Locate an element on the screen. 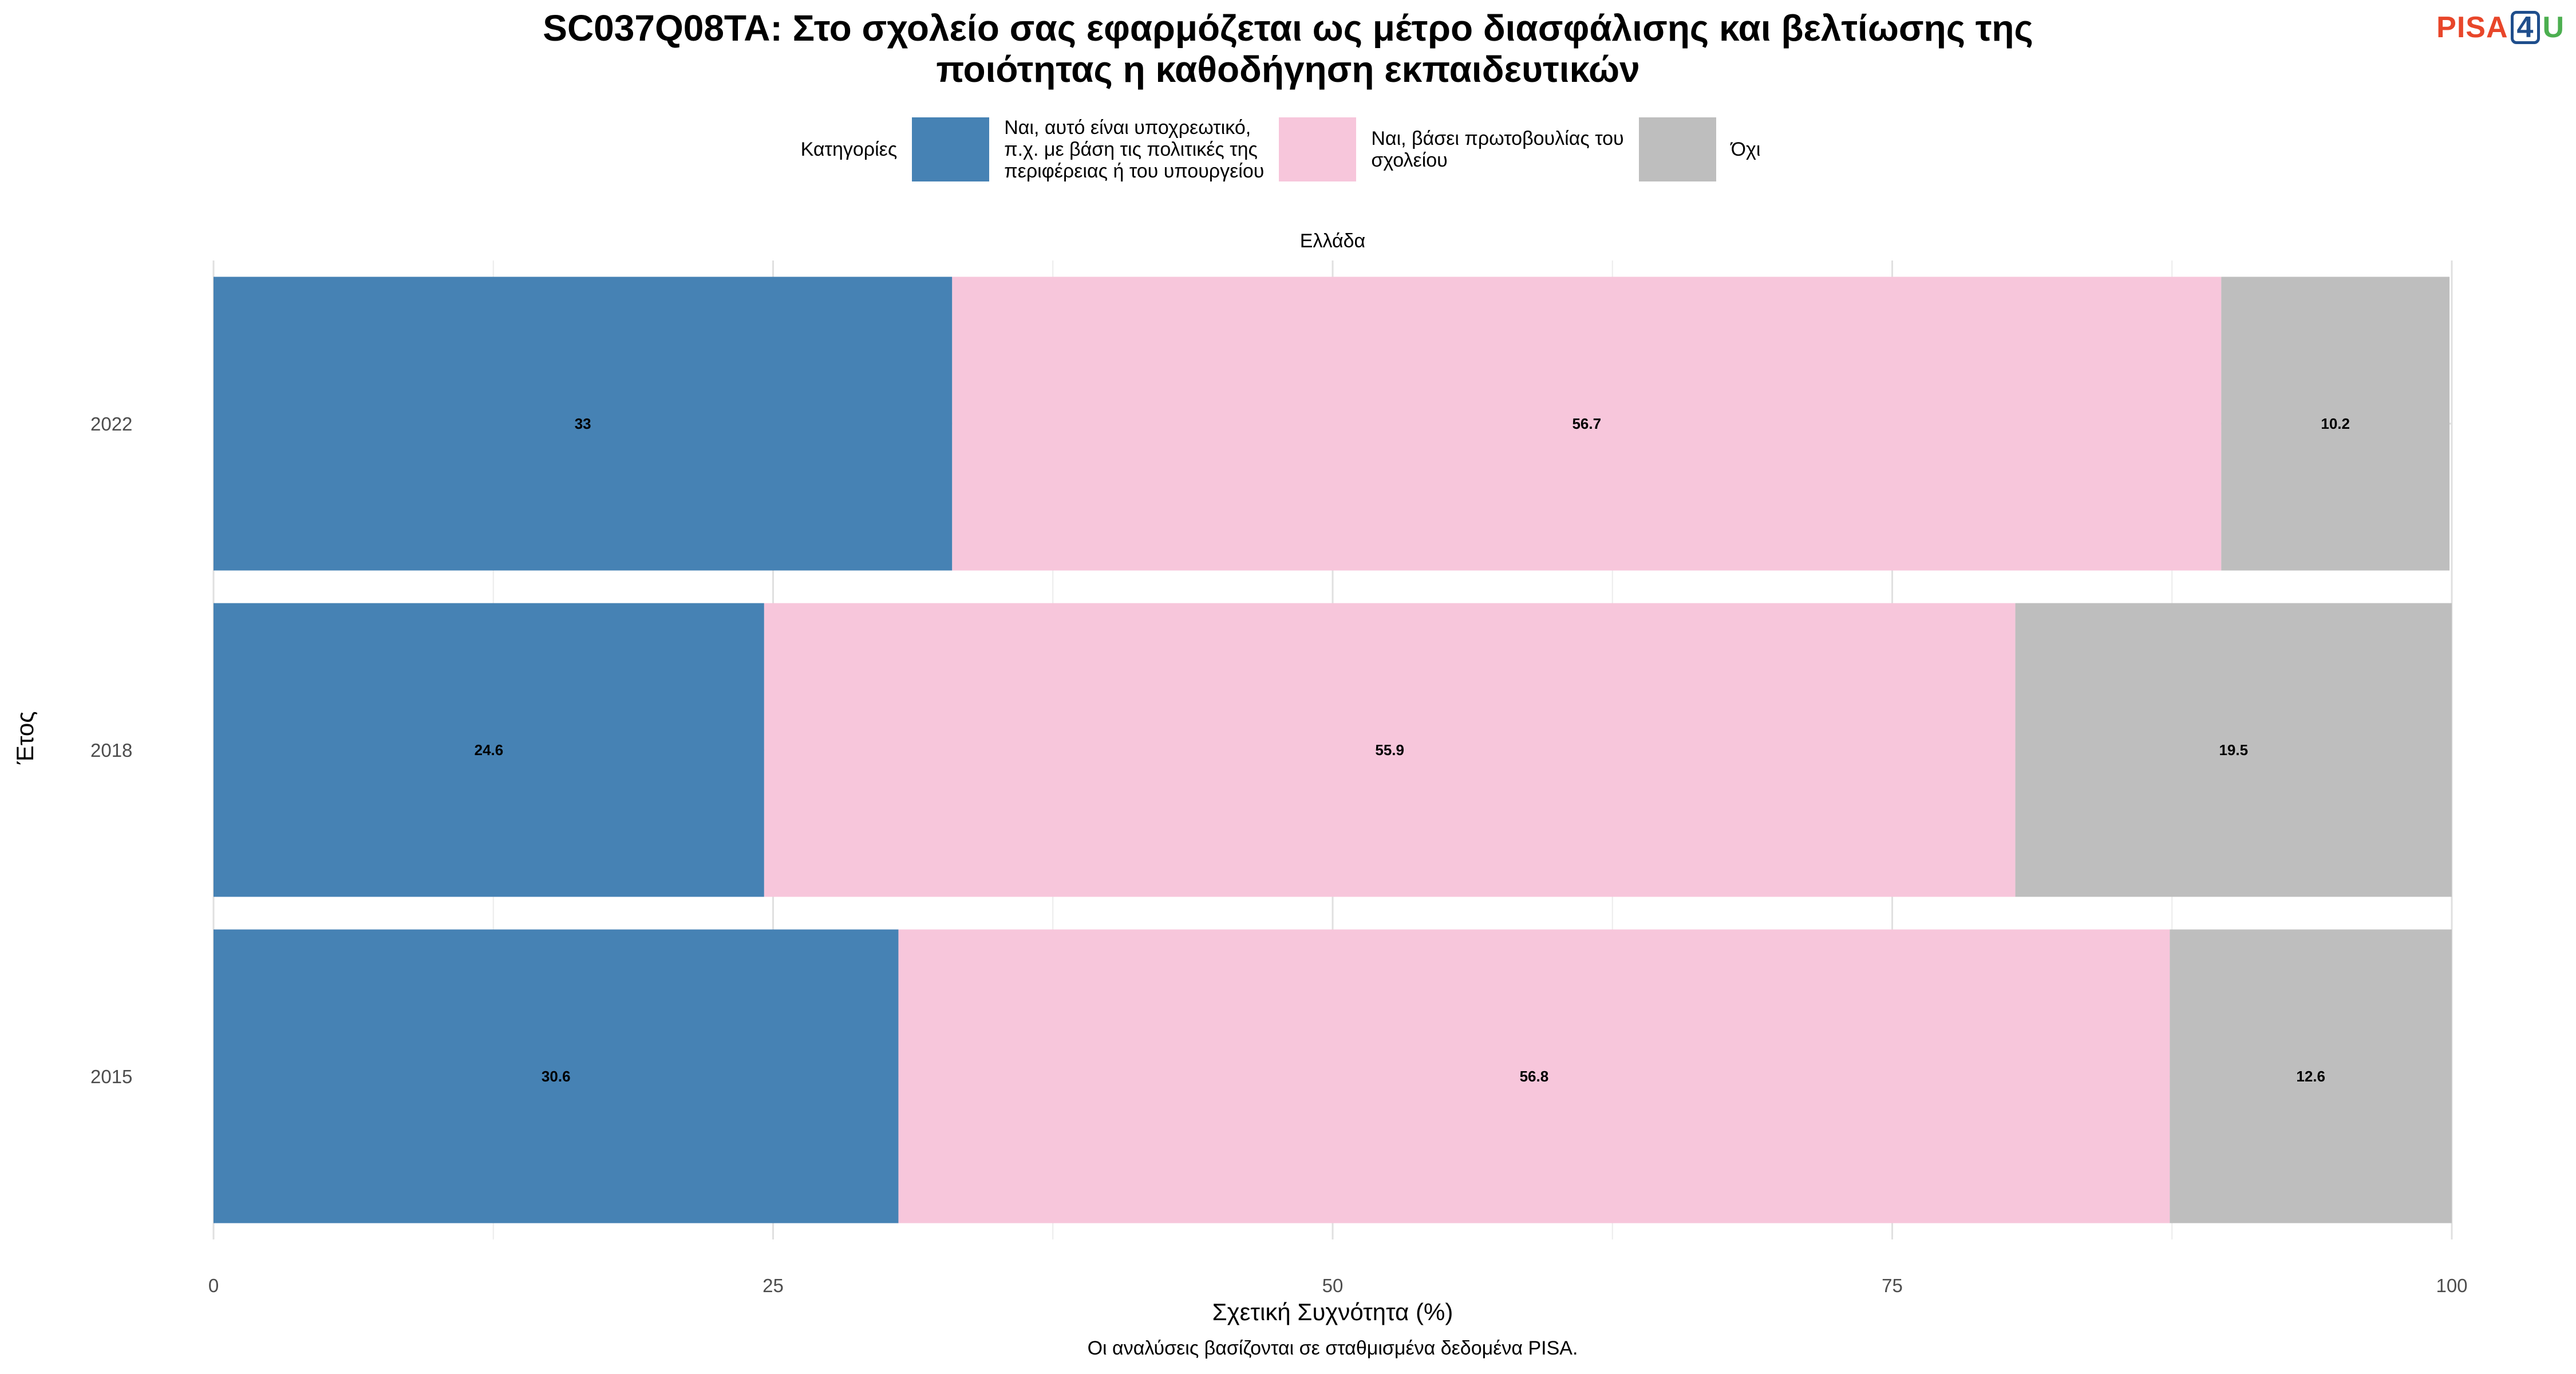 Image resolution: width=2576 pixels, height=1374 pixels. x-tick-label: 75 is located at coordinates (1892, 1285).